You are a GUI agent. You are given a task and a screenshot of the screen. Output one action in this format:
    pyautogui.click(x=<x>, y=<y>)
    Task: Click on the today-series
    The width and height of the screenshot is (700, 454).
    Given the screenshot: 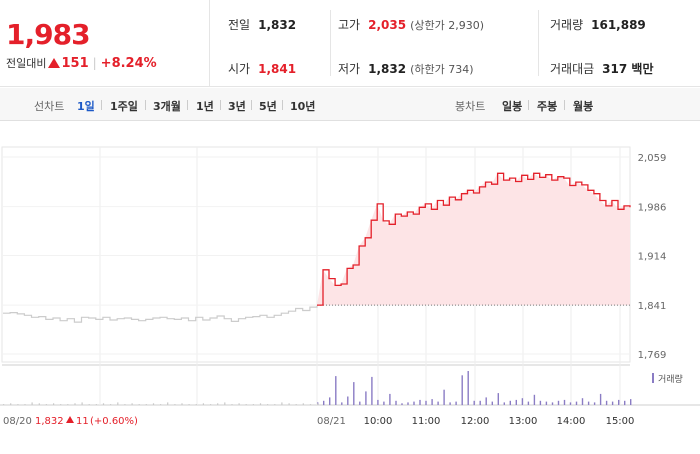 What is the action you would take?
    pyautogui.click(x=474, y=239)
    